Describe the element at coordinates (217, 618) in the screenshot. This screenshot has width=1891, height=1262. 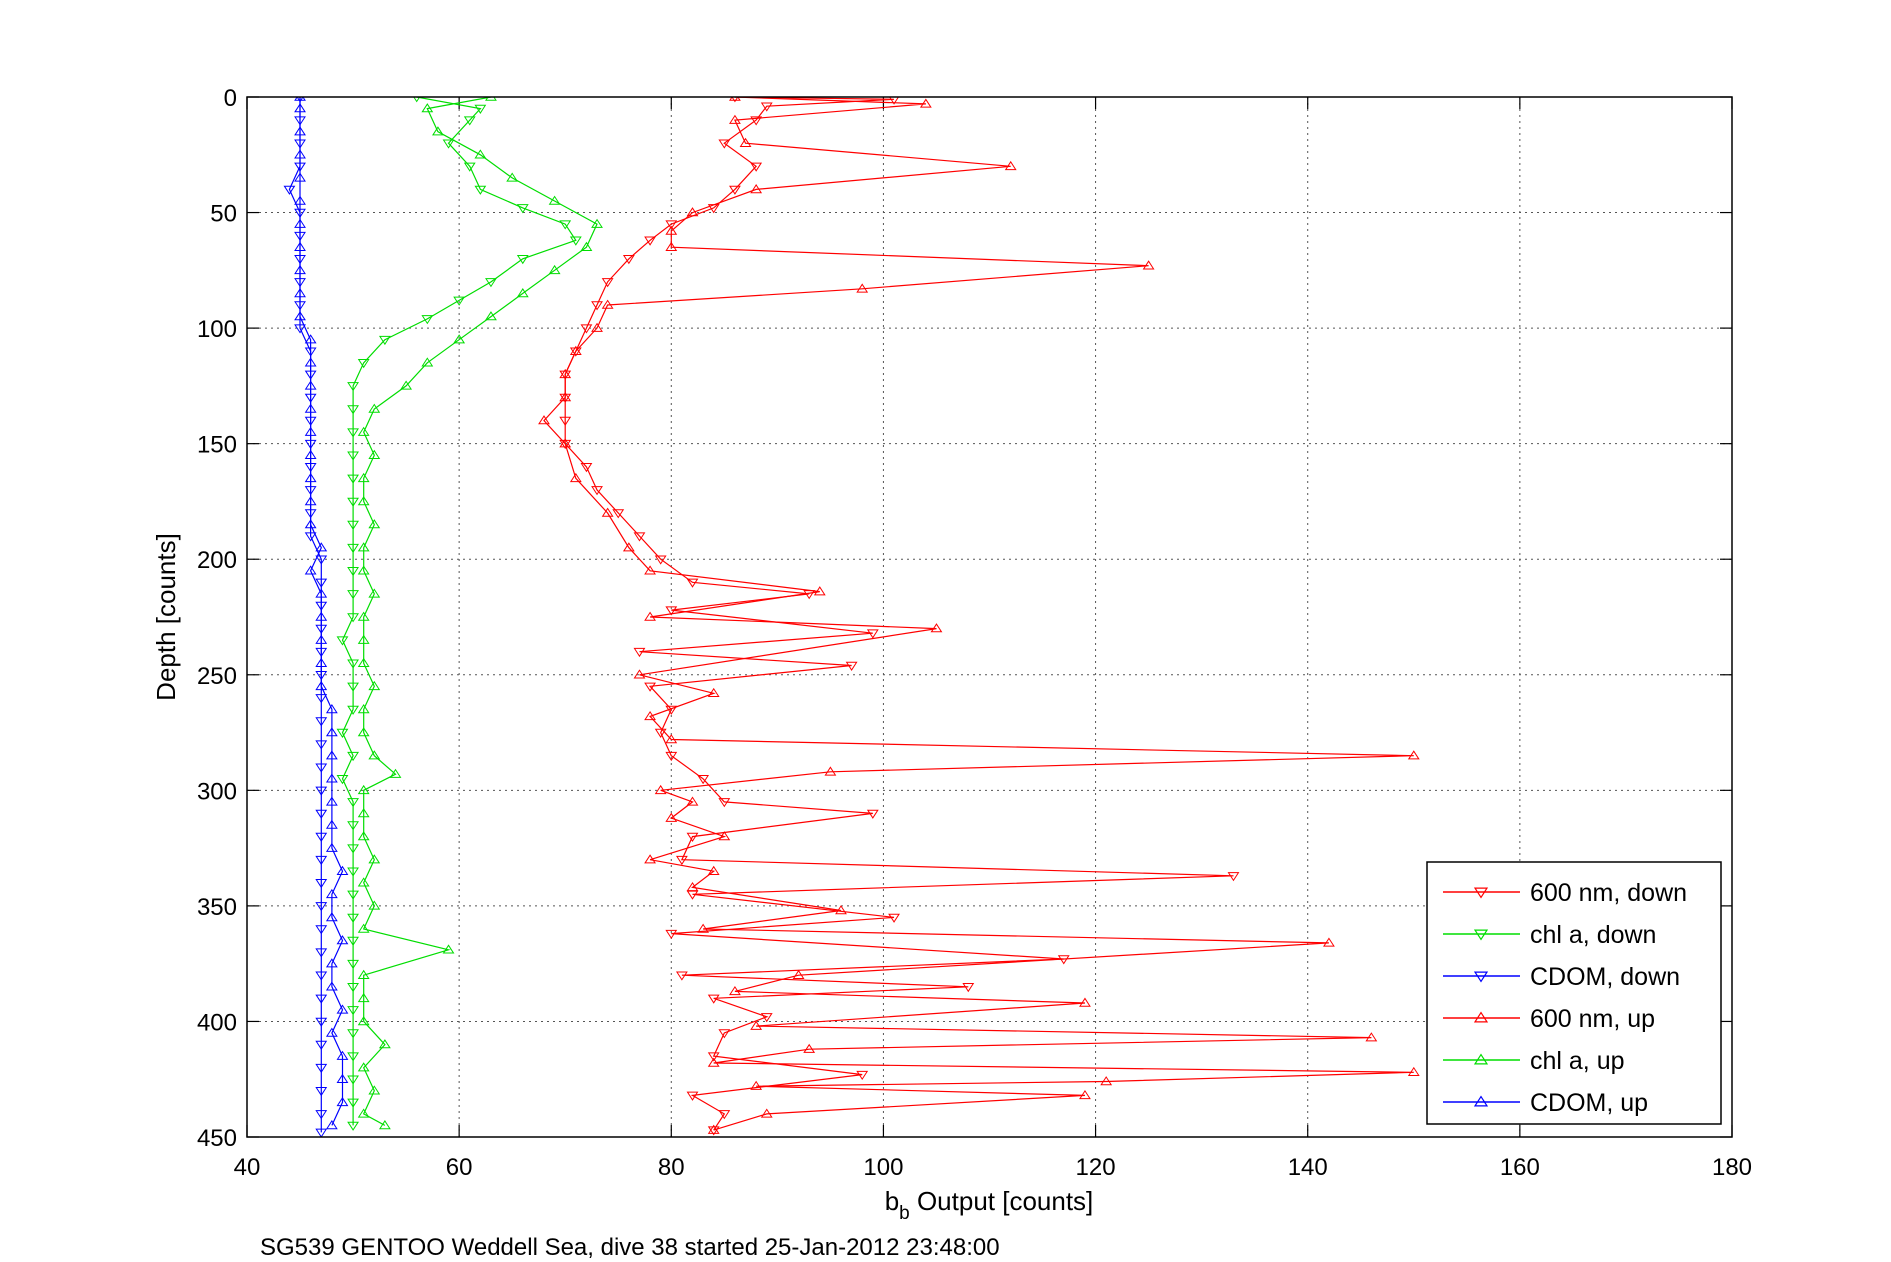
I see `y-tick-labels: 0 50 100 150 200 250 300 350 400 450` at that location.